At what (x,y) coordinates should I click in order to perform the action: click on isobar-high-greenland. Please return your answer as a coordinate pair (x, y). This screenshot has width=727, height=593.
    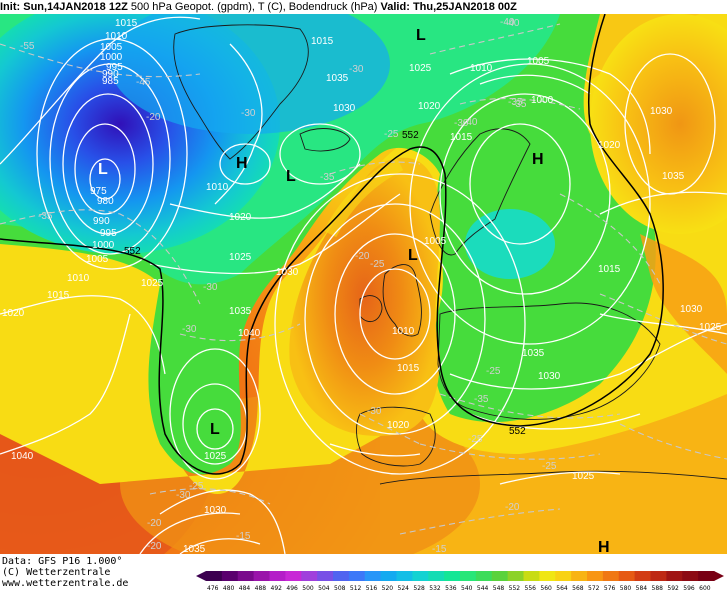
    Looking at the image, I should click on (245, 164).